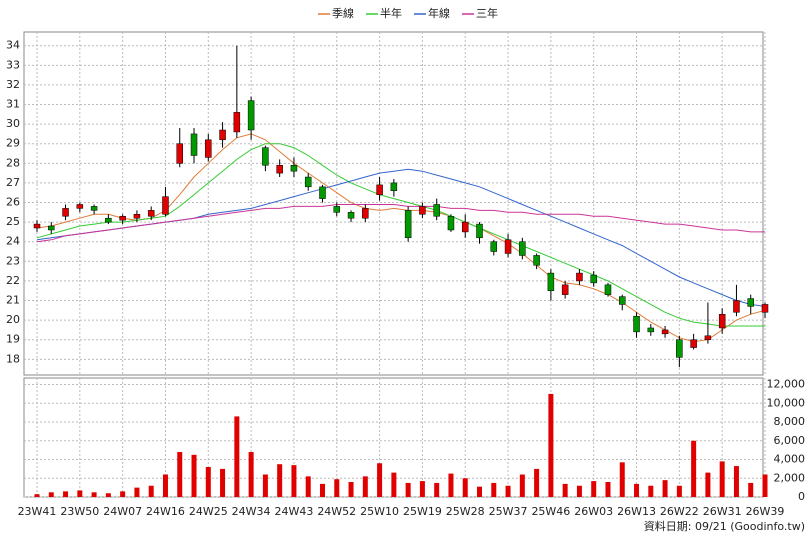 The image size is (808, 540). I want to click on volume-tick-label: 2,000, so click(790, 477).